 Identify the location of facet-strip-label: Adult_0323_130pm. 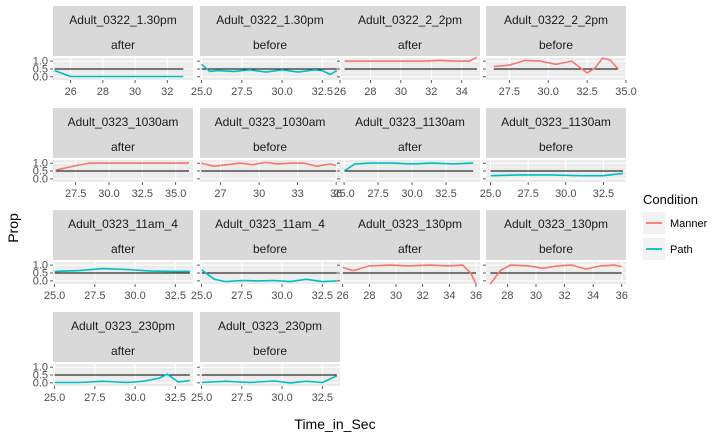
(410, 224).